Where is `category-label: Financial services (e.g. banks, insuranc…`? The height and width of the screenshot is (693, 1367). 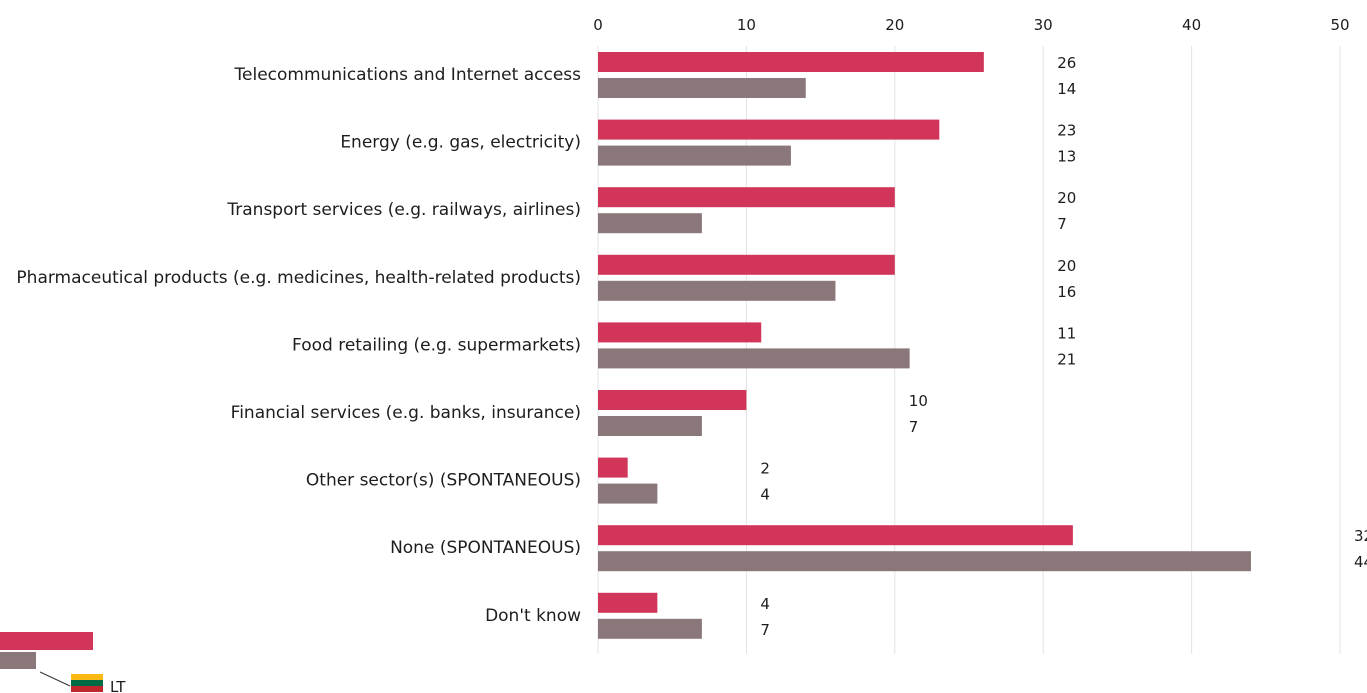
category-label: Financial services (e.g. banks, insuranc… is located at coordinates (406, 413).